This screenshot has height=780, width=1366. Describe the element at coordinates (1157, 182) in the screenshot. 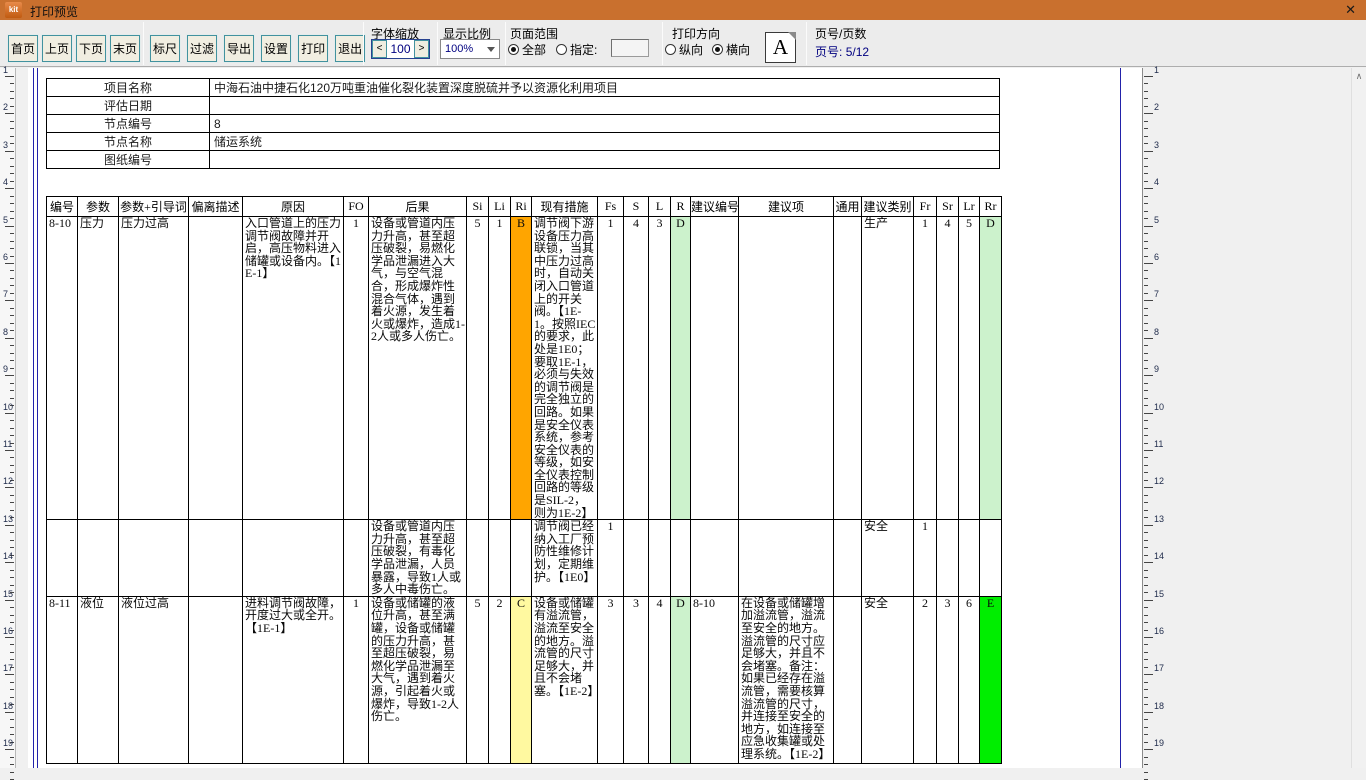

I see `ruler-number: 4` at that location.